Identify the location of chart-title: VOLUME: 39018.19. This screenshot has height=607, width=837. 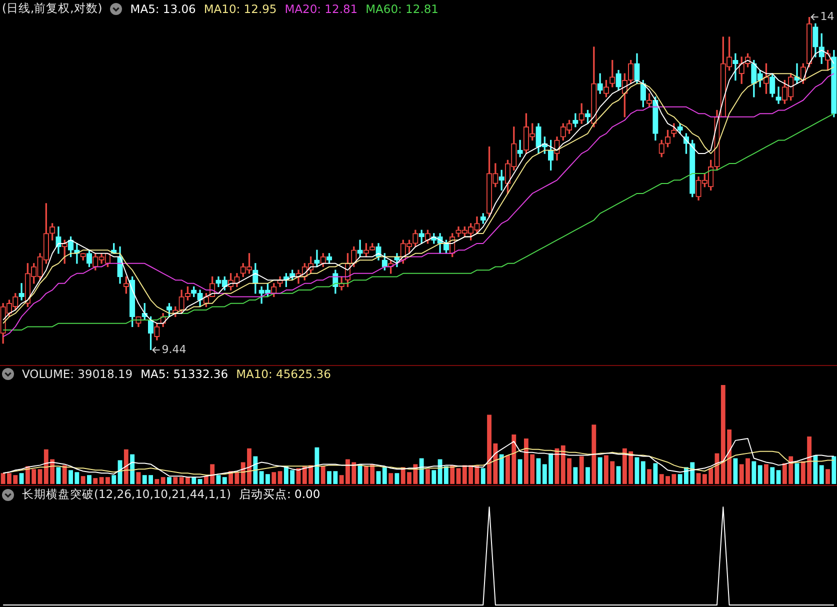
(77, 374).